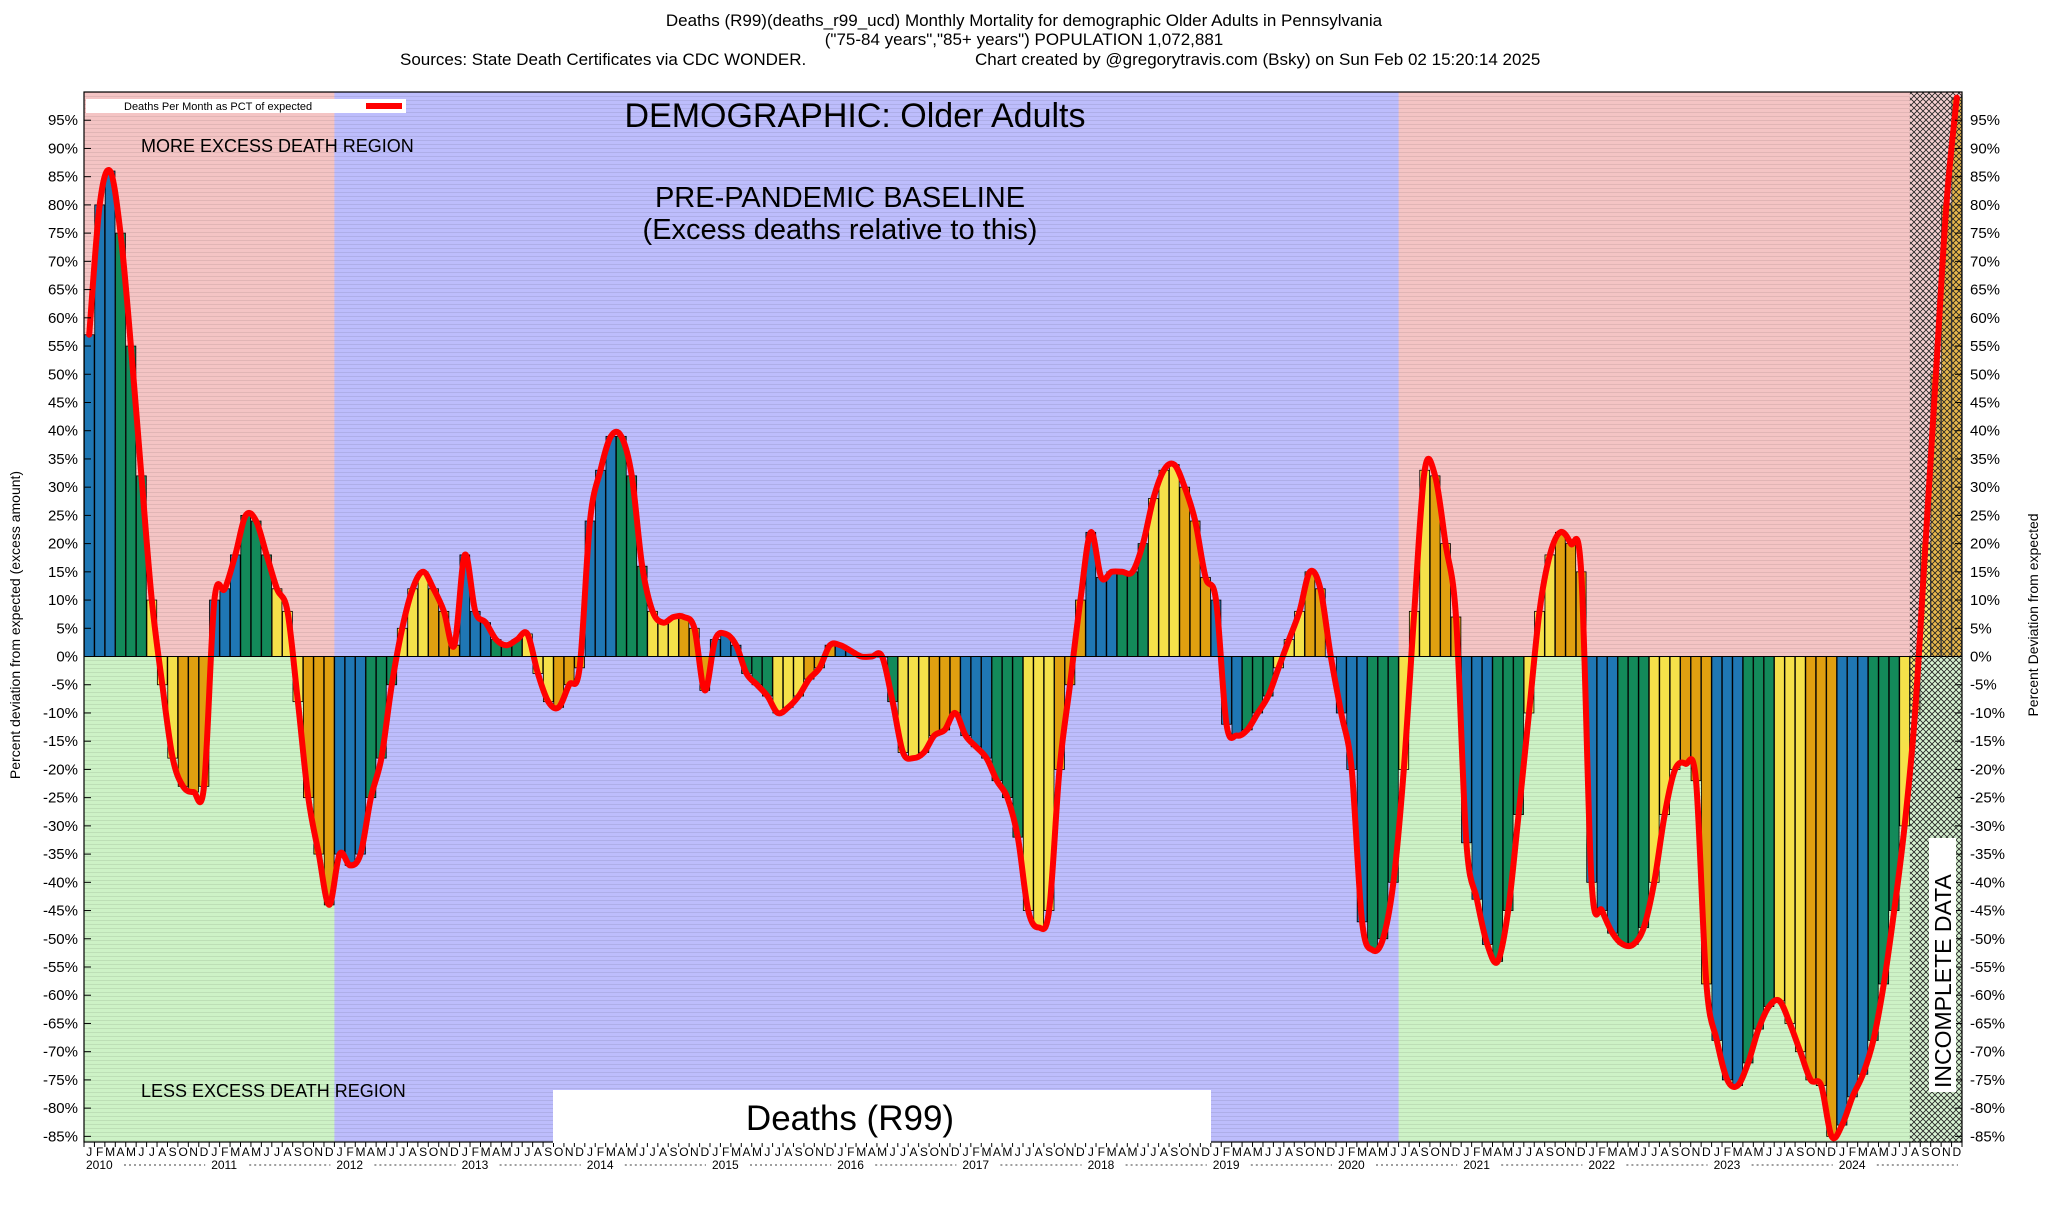 Image resolution: width=2048 pixels, height=1205 pixels. Describe the element at coordinates (63, 374) in the screenshot. I see `y-tick-label-left: 50%` at that location.